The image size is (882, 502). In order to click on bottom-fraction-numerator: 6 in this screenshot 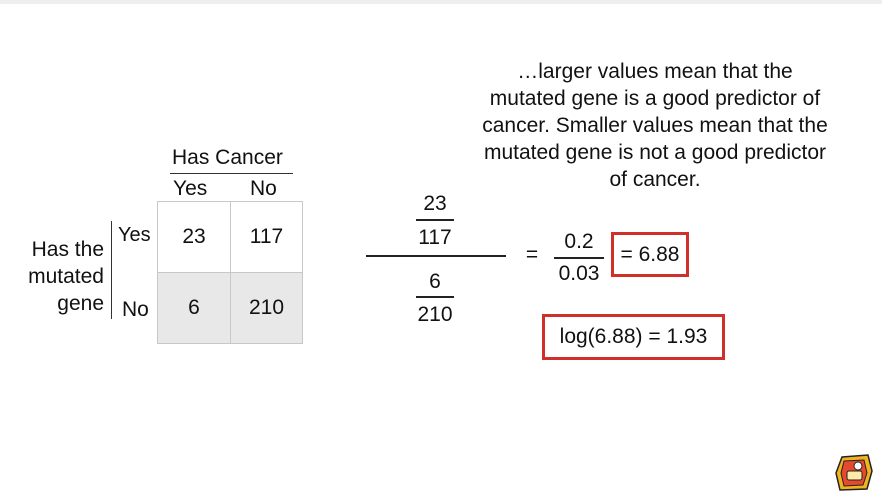, I will do `click(435, 281)`.